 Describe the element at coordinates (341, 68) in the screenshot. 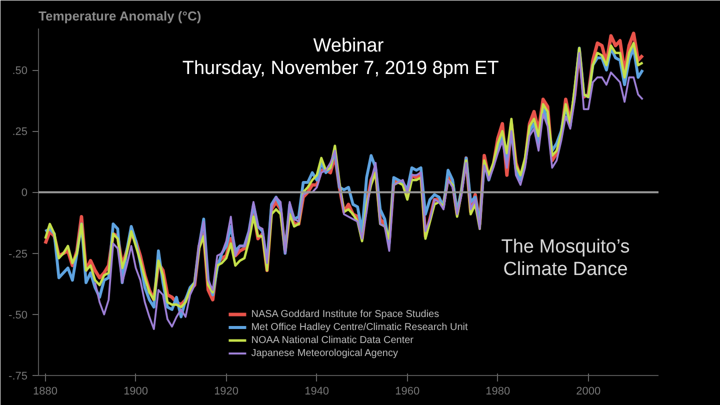

I see `text: Thursday, November 7, 2019 8pm ET` at that location.